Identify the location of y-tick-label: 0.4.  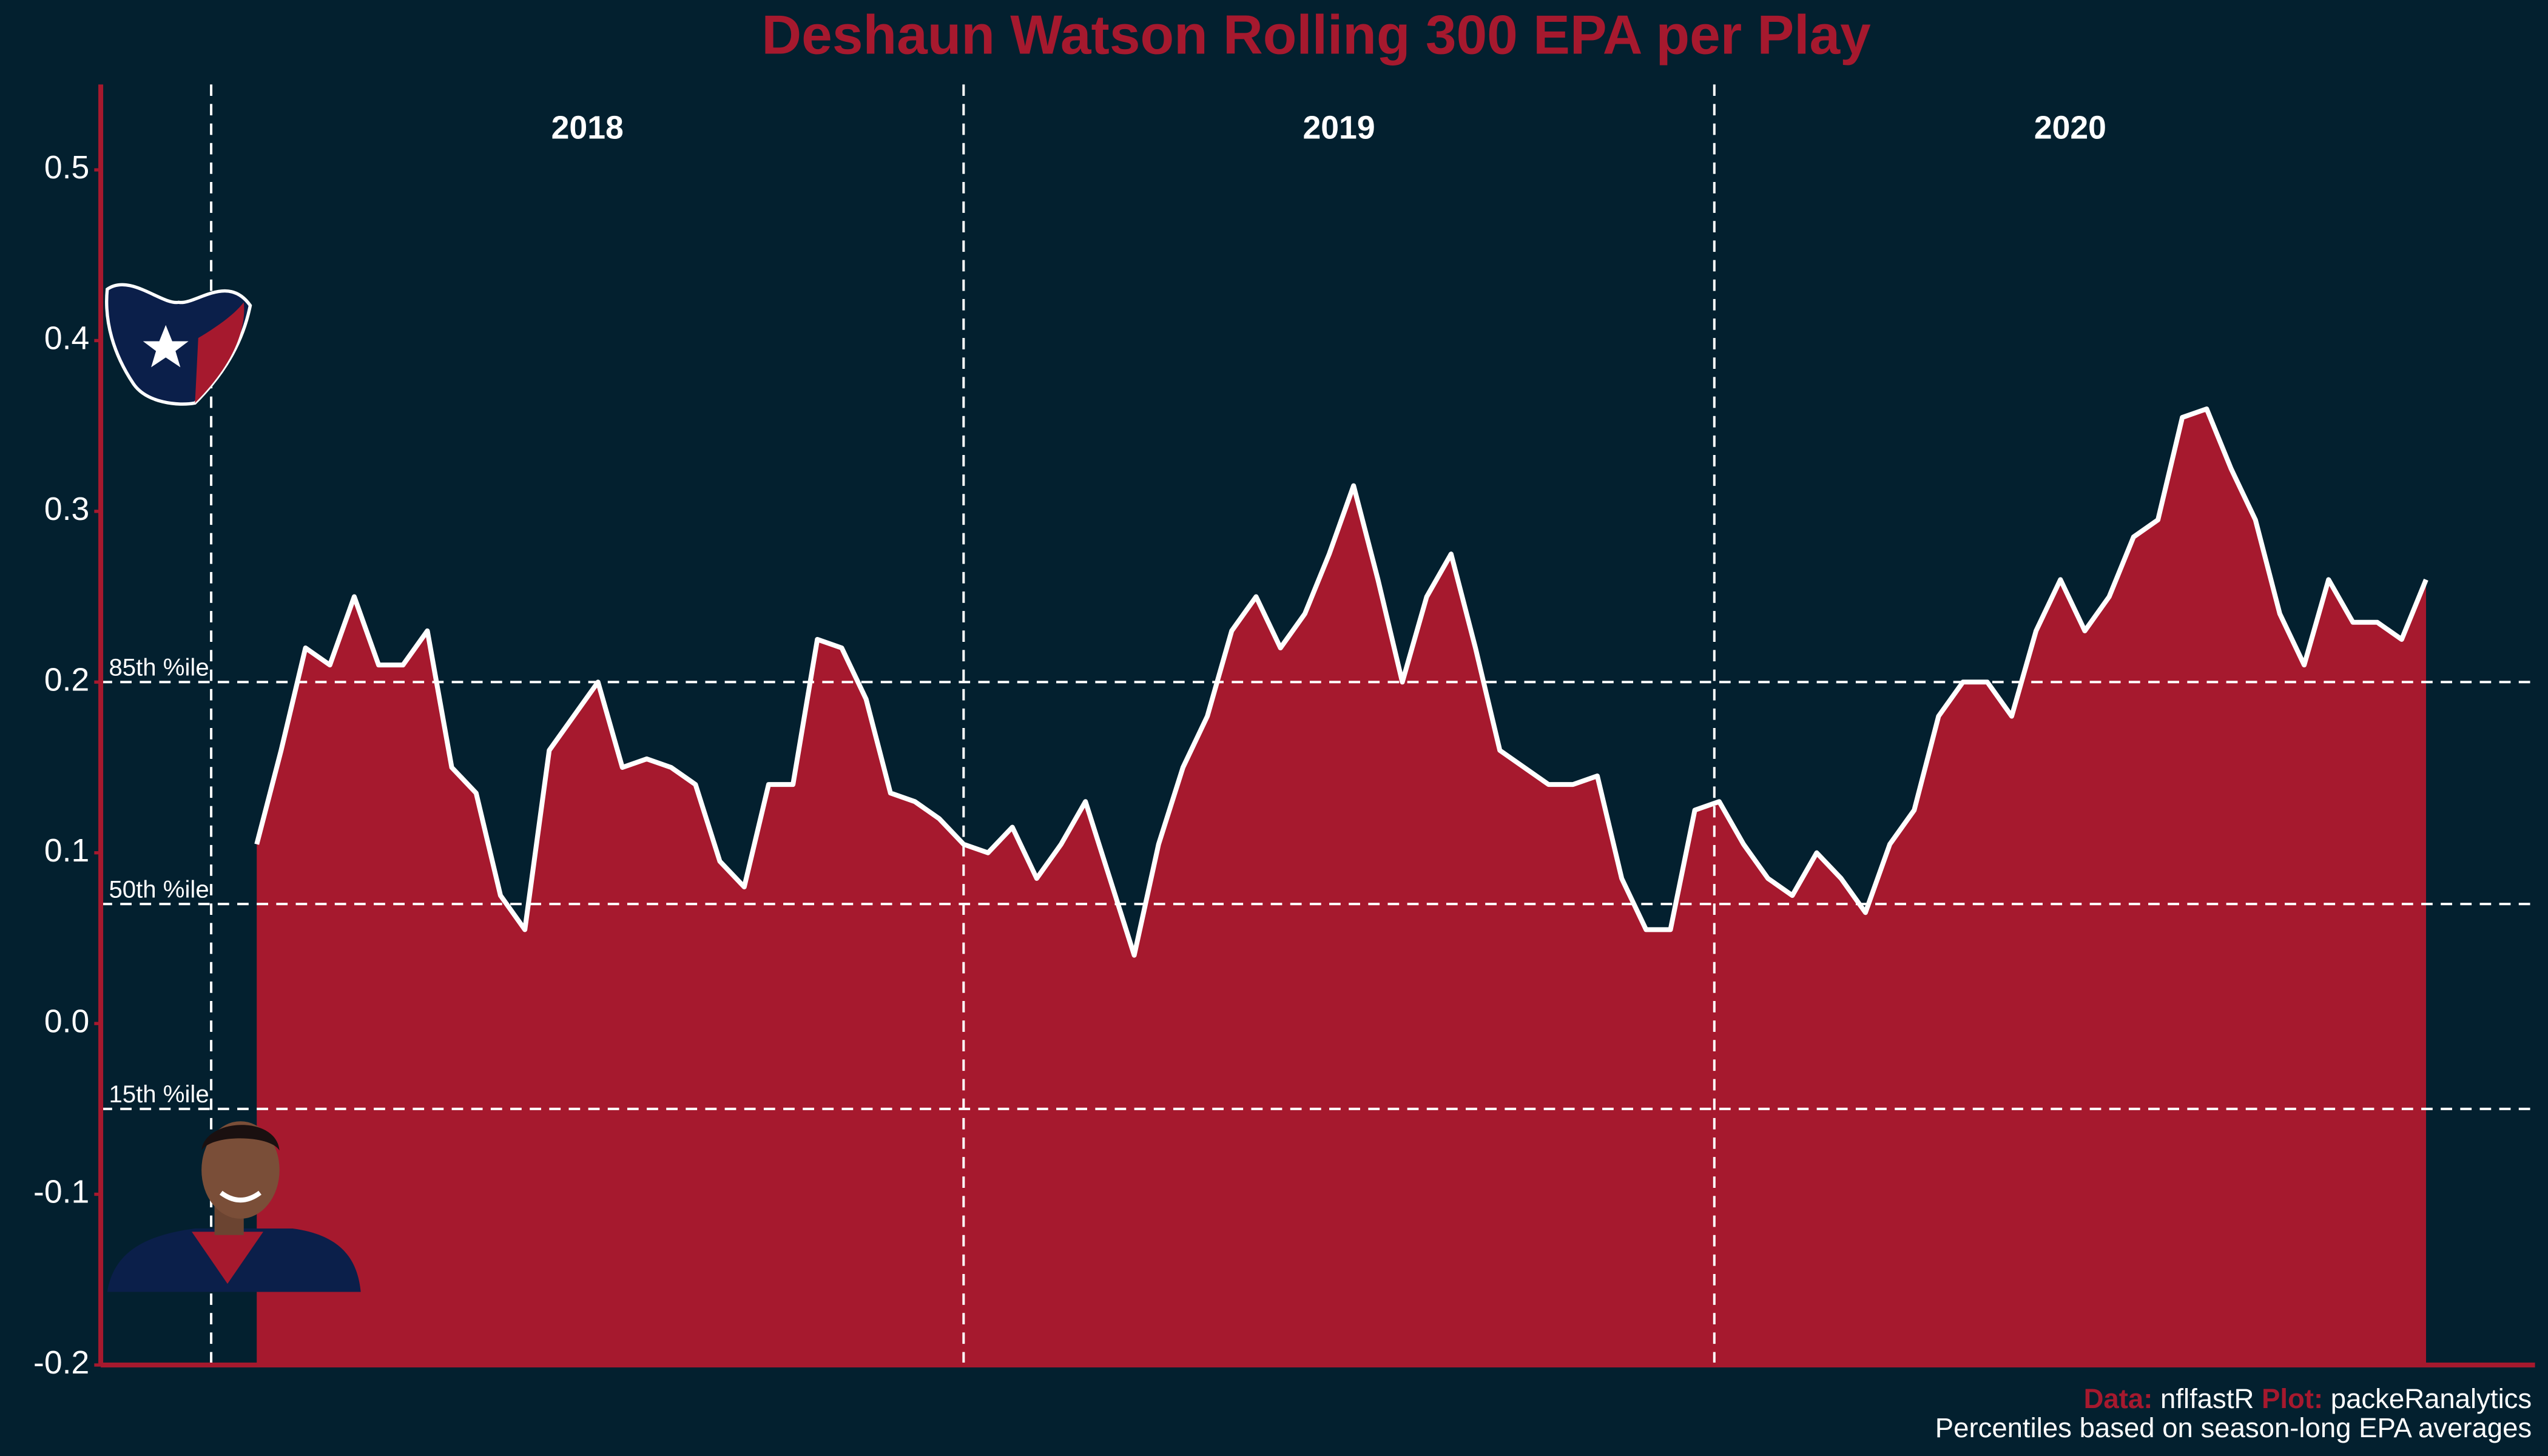
(66, 339).